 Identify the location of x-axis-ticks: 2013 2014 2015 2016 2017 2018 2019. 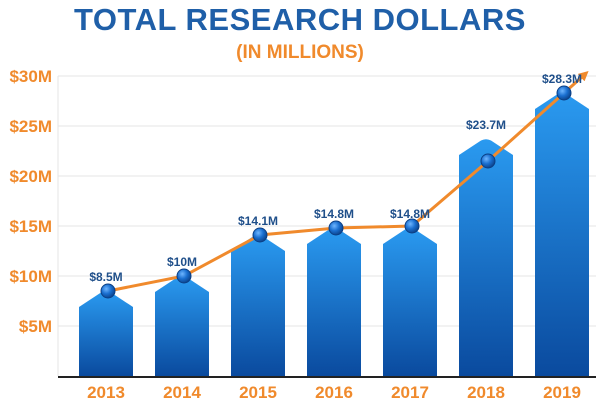
(334, 391).